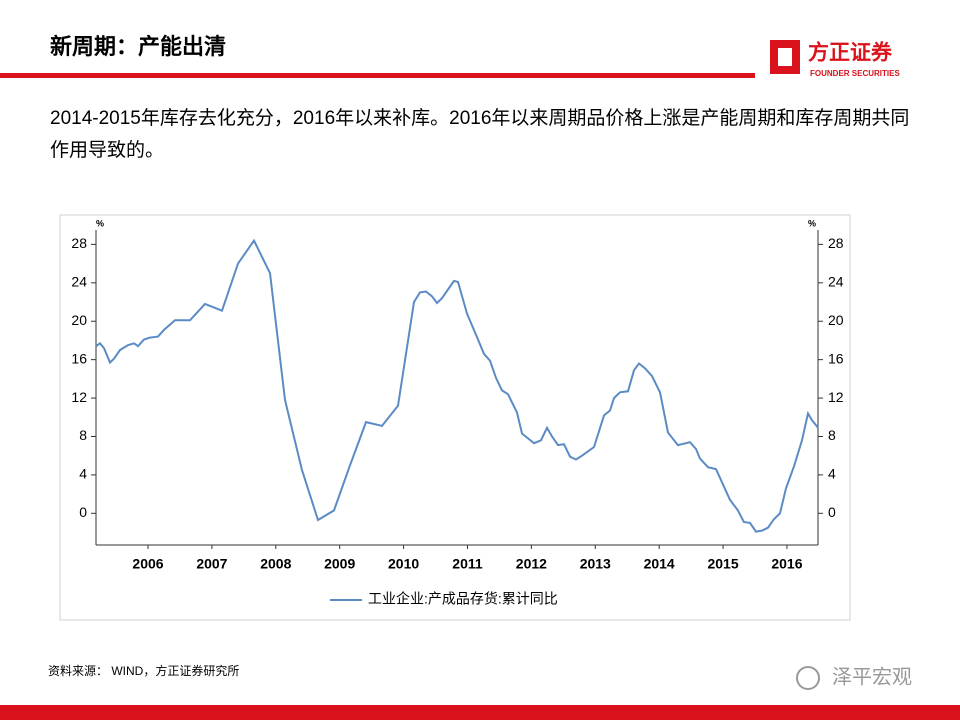 This screenshot has width=960, height=720. I want to click on y-tick-label: 12, so click(79, 397).